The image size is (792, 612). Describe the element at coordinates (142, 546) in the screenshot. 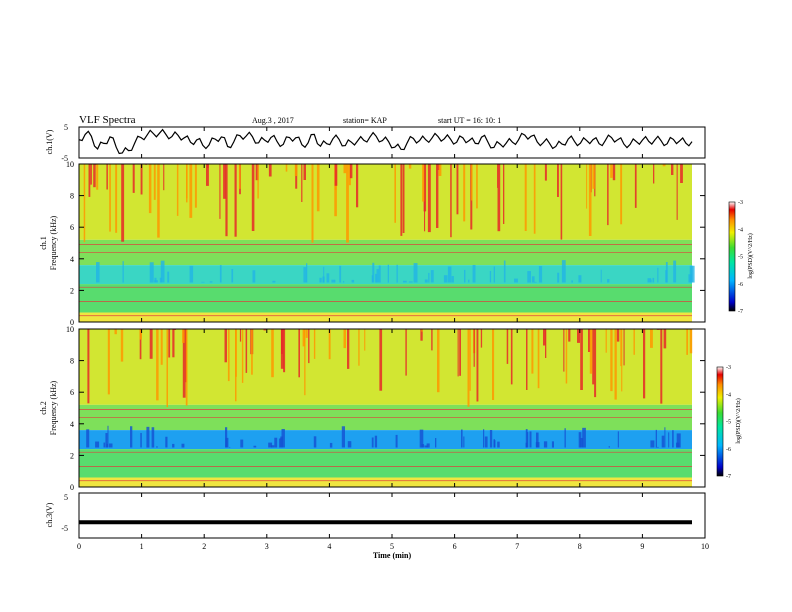

I see `time-tick-label: 1` at that location.